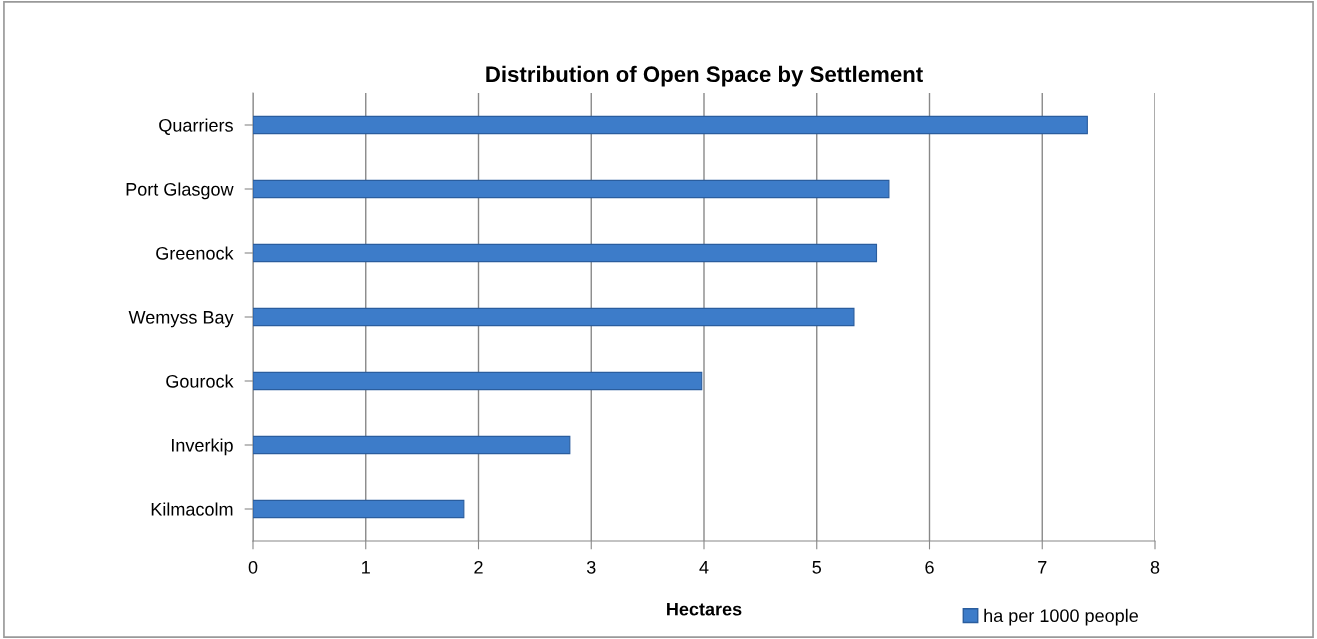  Describe the element at coordinates (195, 253) in the screenshot. I see `y-tick-label: Greenock` at that location.